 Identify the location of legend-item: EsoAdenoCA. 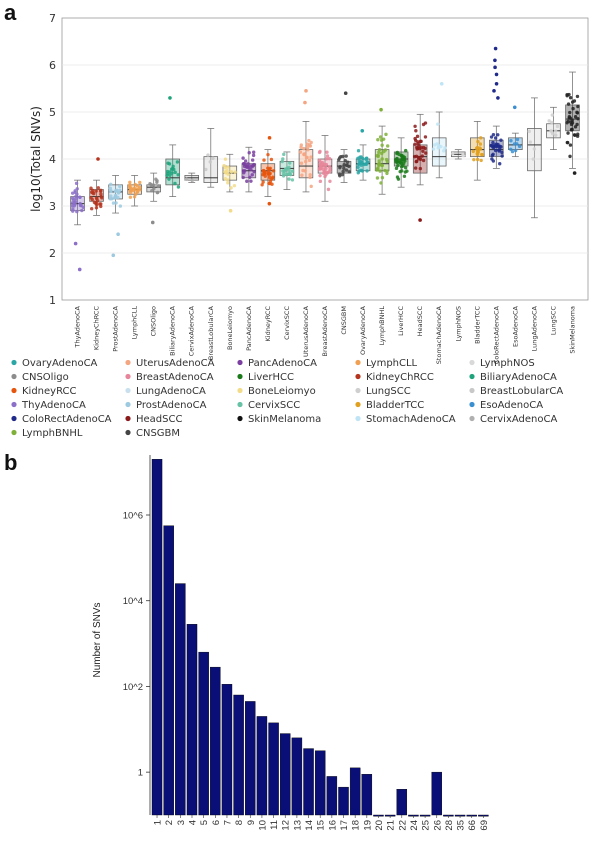
(506, 405).